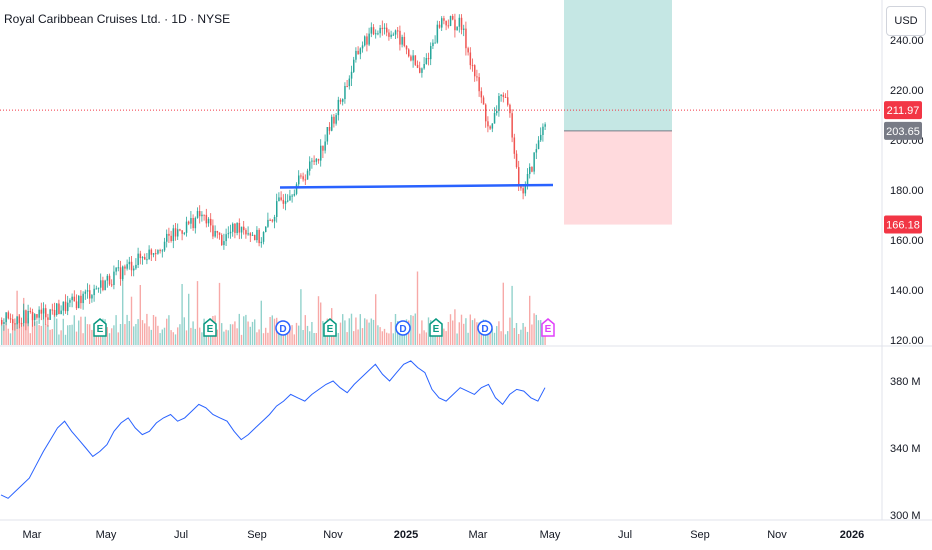 The height and width of the screenshot is (550, 932). I want to click on profit-zone, so click(618, 65).